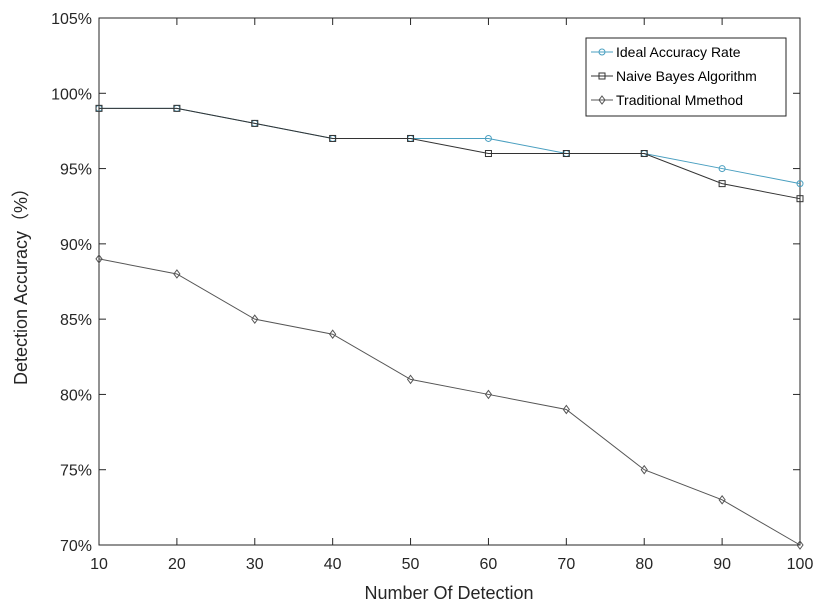 Image resolution: width=822 pixels, height=606 pixels. Describe the element at coordinates (76, 245) in the screenshot. I see `y-tick-label: 90%` at that location.